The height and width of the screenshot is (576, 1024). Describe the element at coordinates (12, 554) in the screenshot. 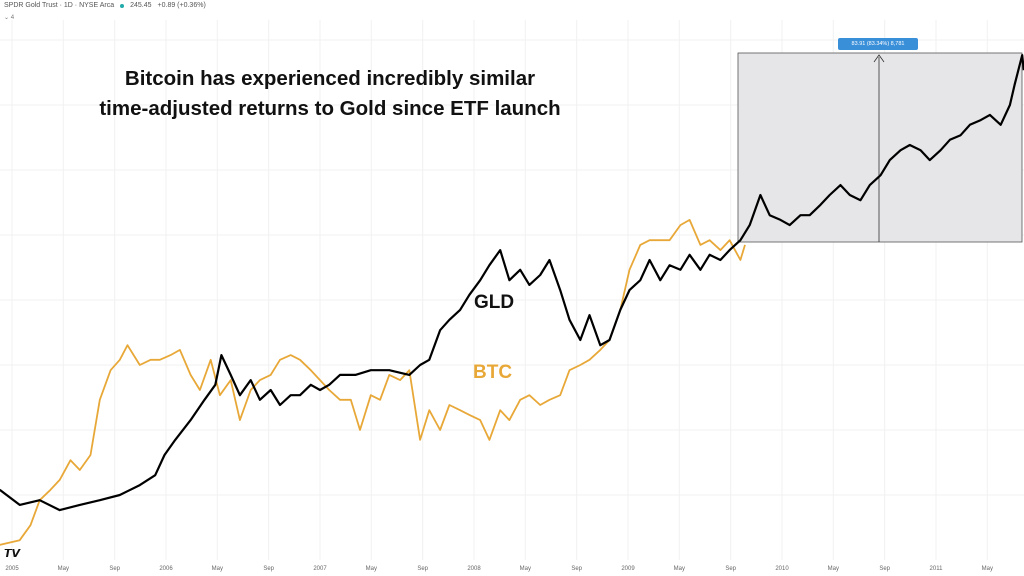

I see `tradingview-logo: 𝙏𝙑` at that location.